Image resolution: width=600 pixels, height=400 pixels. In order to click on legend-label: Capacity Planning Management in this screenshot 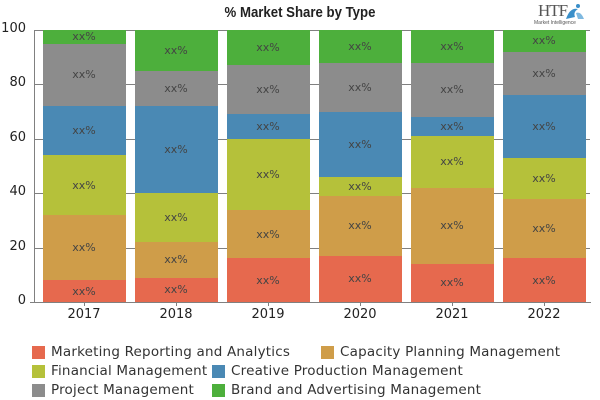, I will do `click(450, 352)`.